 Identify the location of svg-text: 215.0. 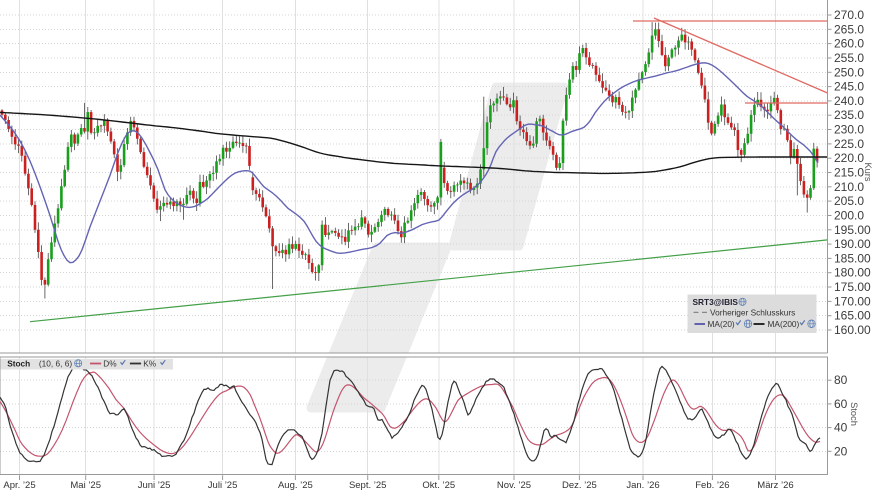
(849, 173).